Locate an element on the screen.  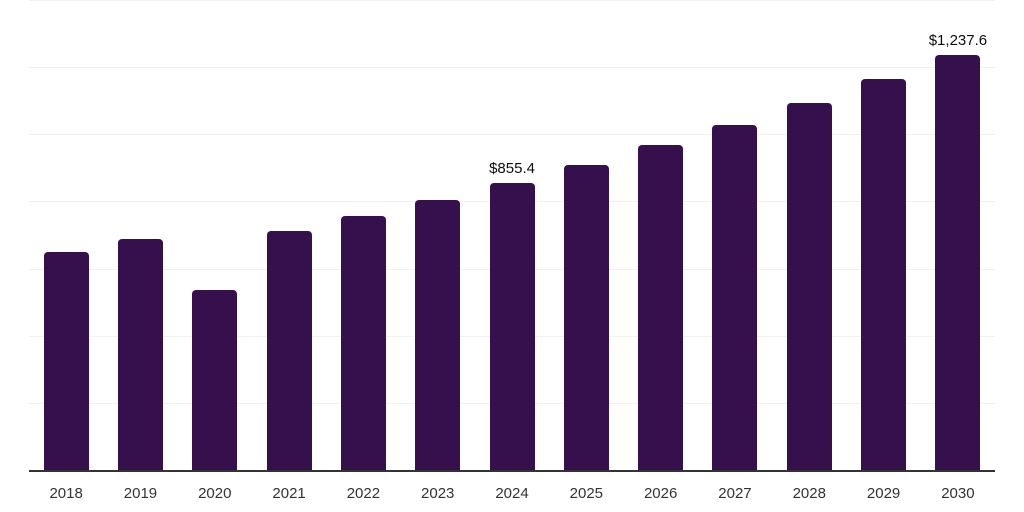
bar-slot-2020 is located at coordinates (215, 235).